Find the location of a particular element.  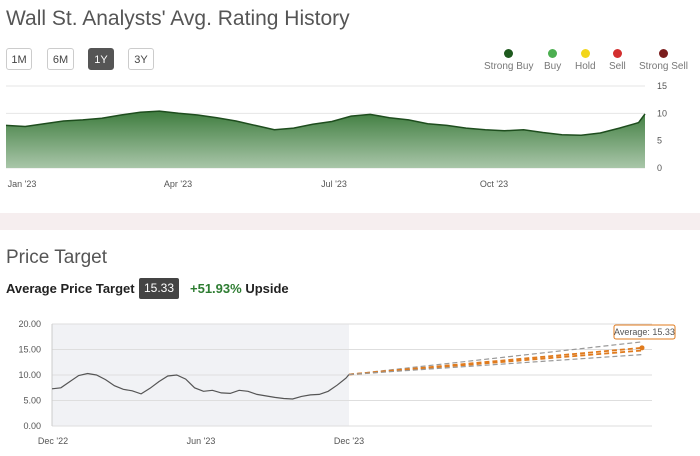

price-y-tick-label: 5.00 is located at coordinates (32, 401).